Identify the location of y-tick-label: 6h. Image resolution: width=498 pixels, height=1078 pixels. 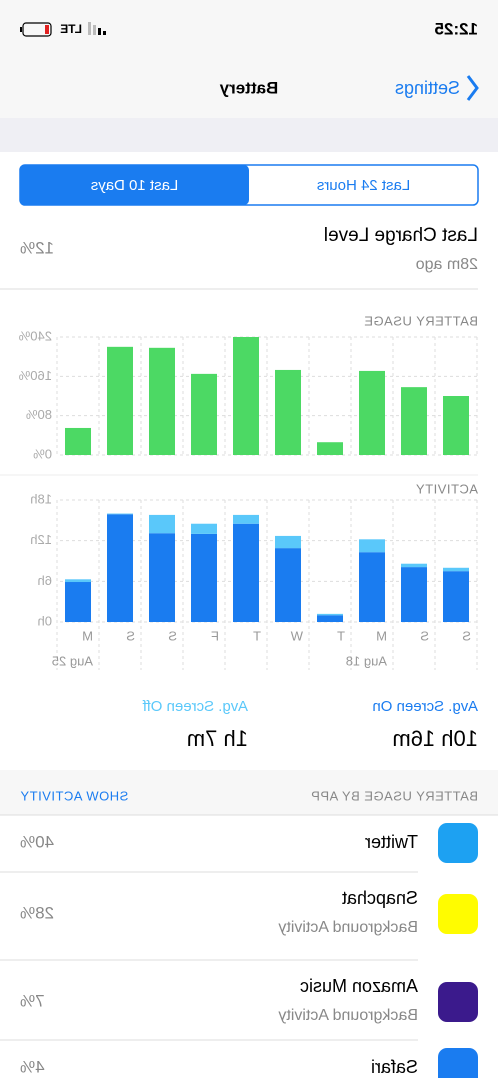
(45, 580).